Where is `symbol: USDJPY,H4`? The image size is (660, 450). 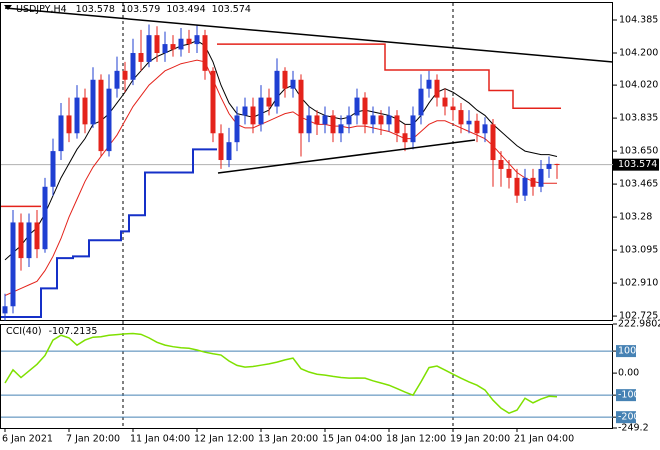
symbol: USDJPY,H4 is located at coordinates (41, 9).